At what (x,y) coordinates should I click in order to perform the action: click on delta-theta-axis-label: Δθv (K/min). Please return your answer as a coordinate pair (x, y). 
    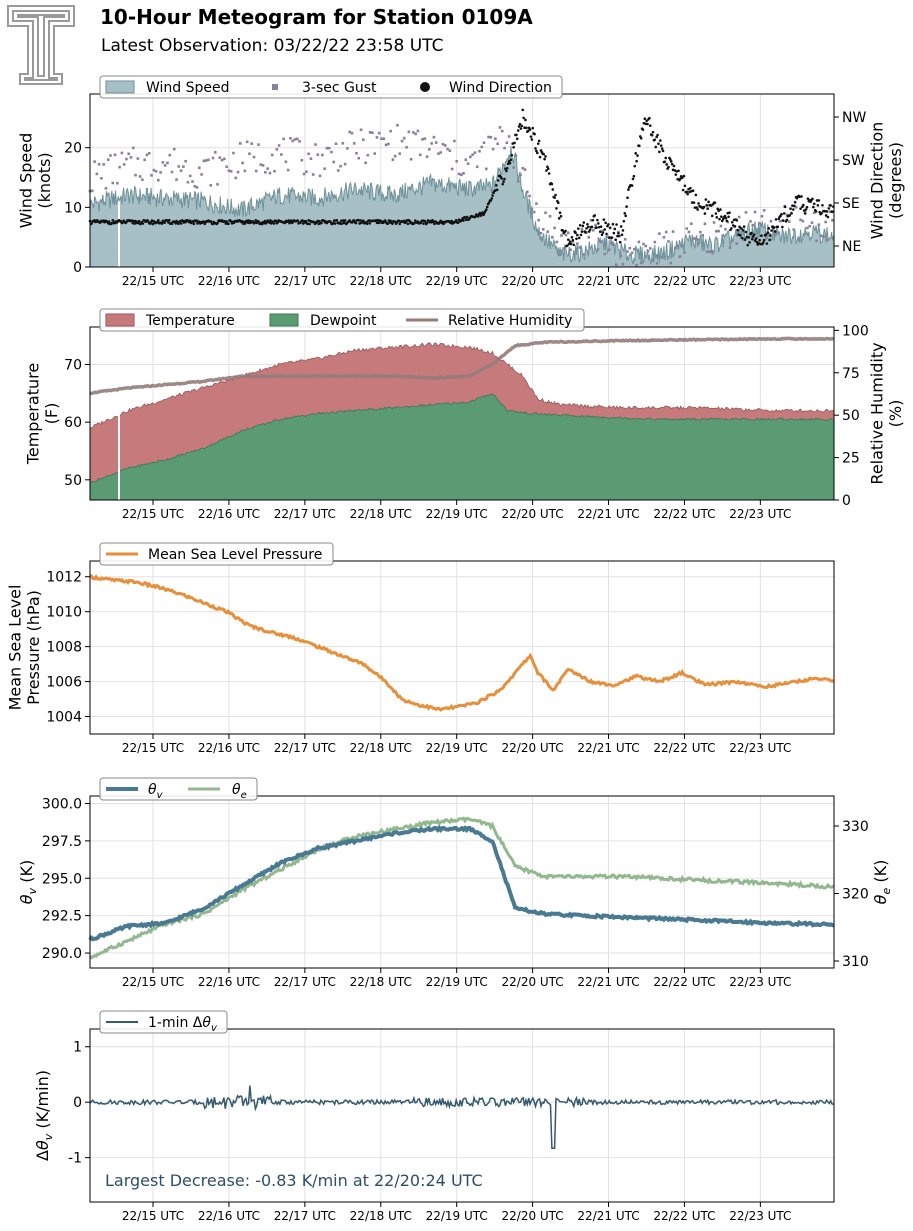
    Looking at the image, I should click on (44, 1115).